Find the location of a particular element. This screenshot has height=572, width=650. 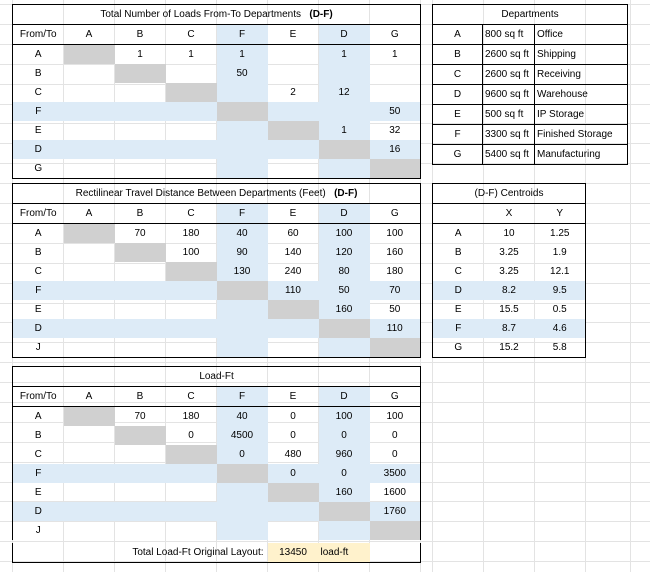

column-header: A is located at coordinates (89, 213).